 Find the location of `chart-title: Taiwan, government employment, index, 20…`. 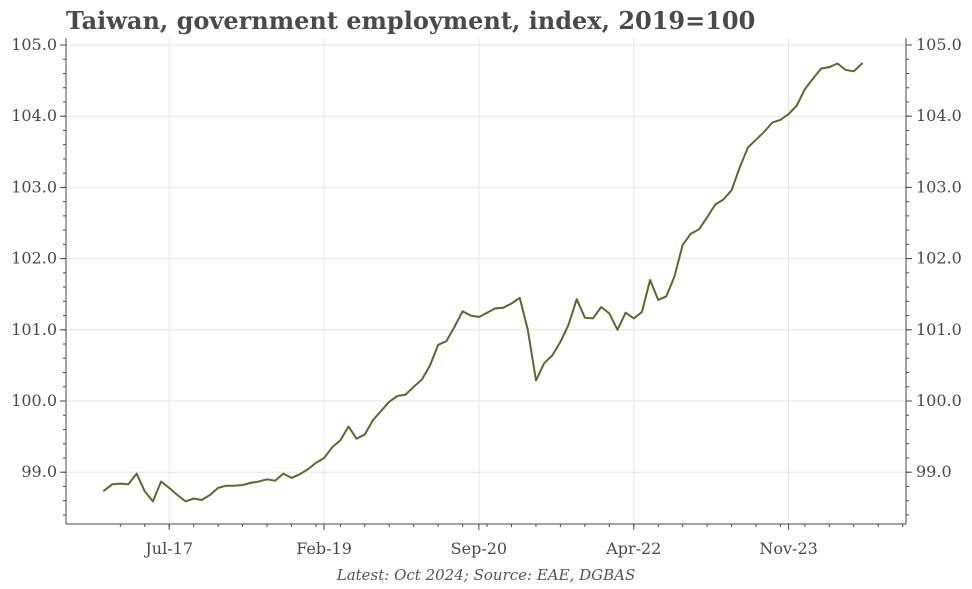

chart-title: Taiwan, government employment, index, 20… is located at coordinates (411, 20).